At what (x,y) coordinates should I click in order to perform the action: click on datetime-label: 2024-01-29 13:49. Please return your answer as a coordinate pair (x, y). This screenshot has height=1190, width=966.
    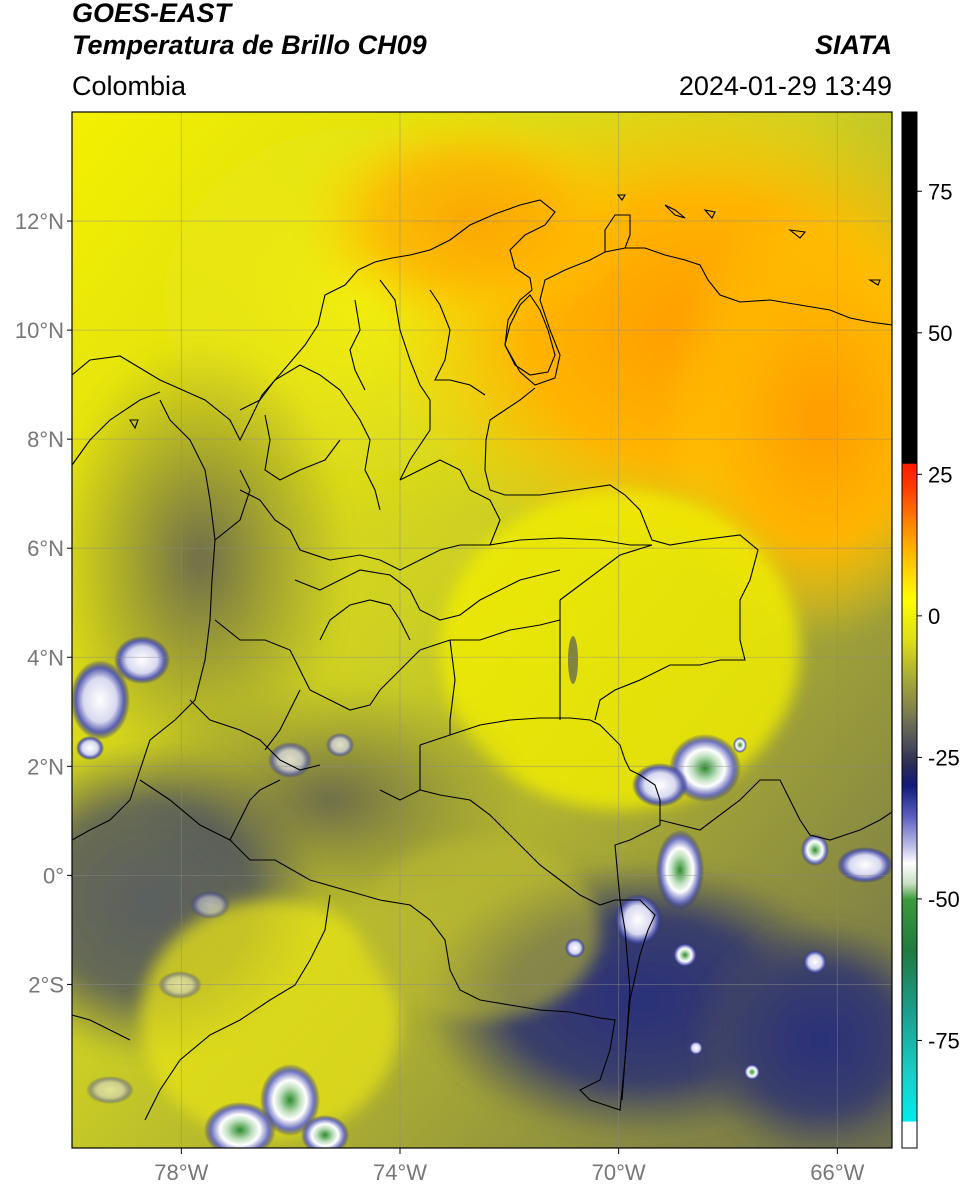
    Looking at the image, I should click on (785, 86).